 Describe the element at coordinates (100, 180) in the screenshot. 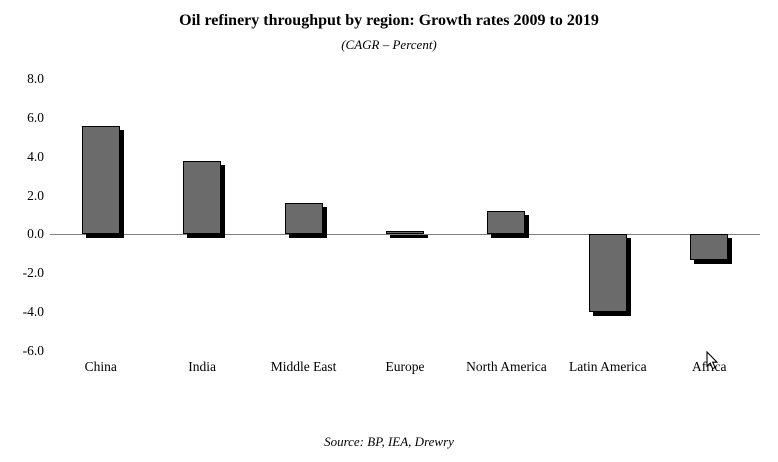

I see `bar-china` at that location.